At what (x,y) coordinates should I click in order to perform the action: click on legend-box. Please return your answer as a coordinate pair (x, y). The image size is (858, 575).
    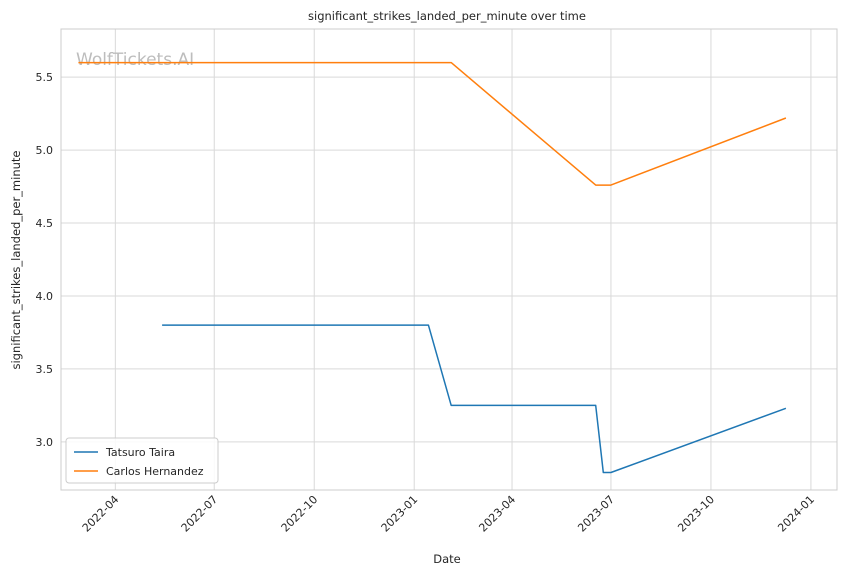
    Looking at the image, I should click on (142, 460).